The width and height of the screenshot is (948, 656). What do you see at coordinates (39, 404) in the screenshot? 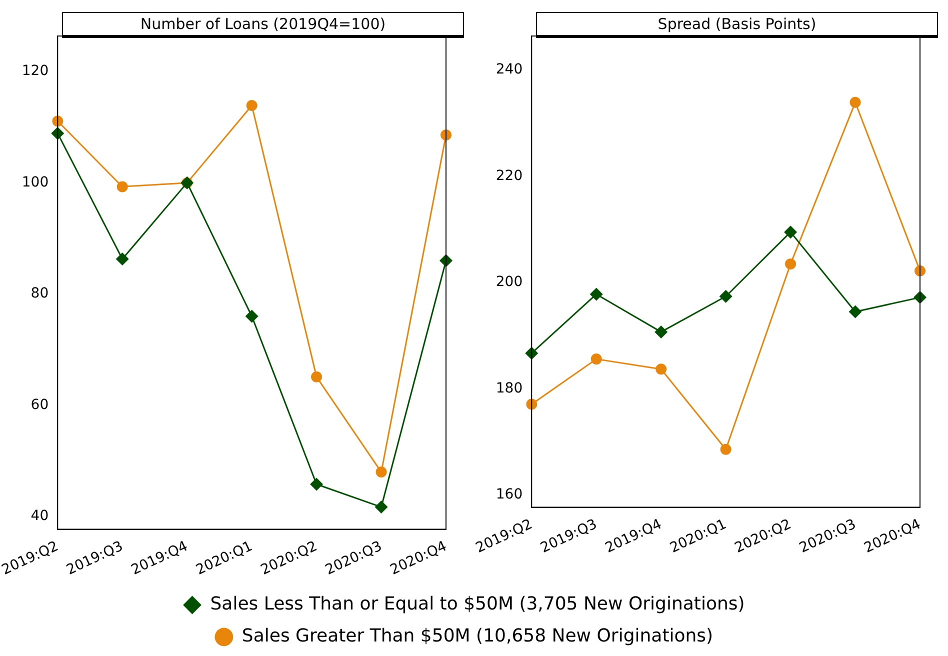
I see `y-tick-label: 60` at bounding box center [39, 404].